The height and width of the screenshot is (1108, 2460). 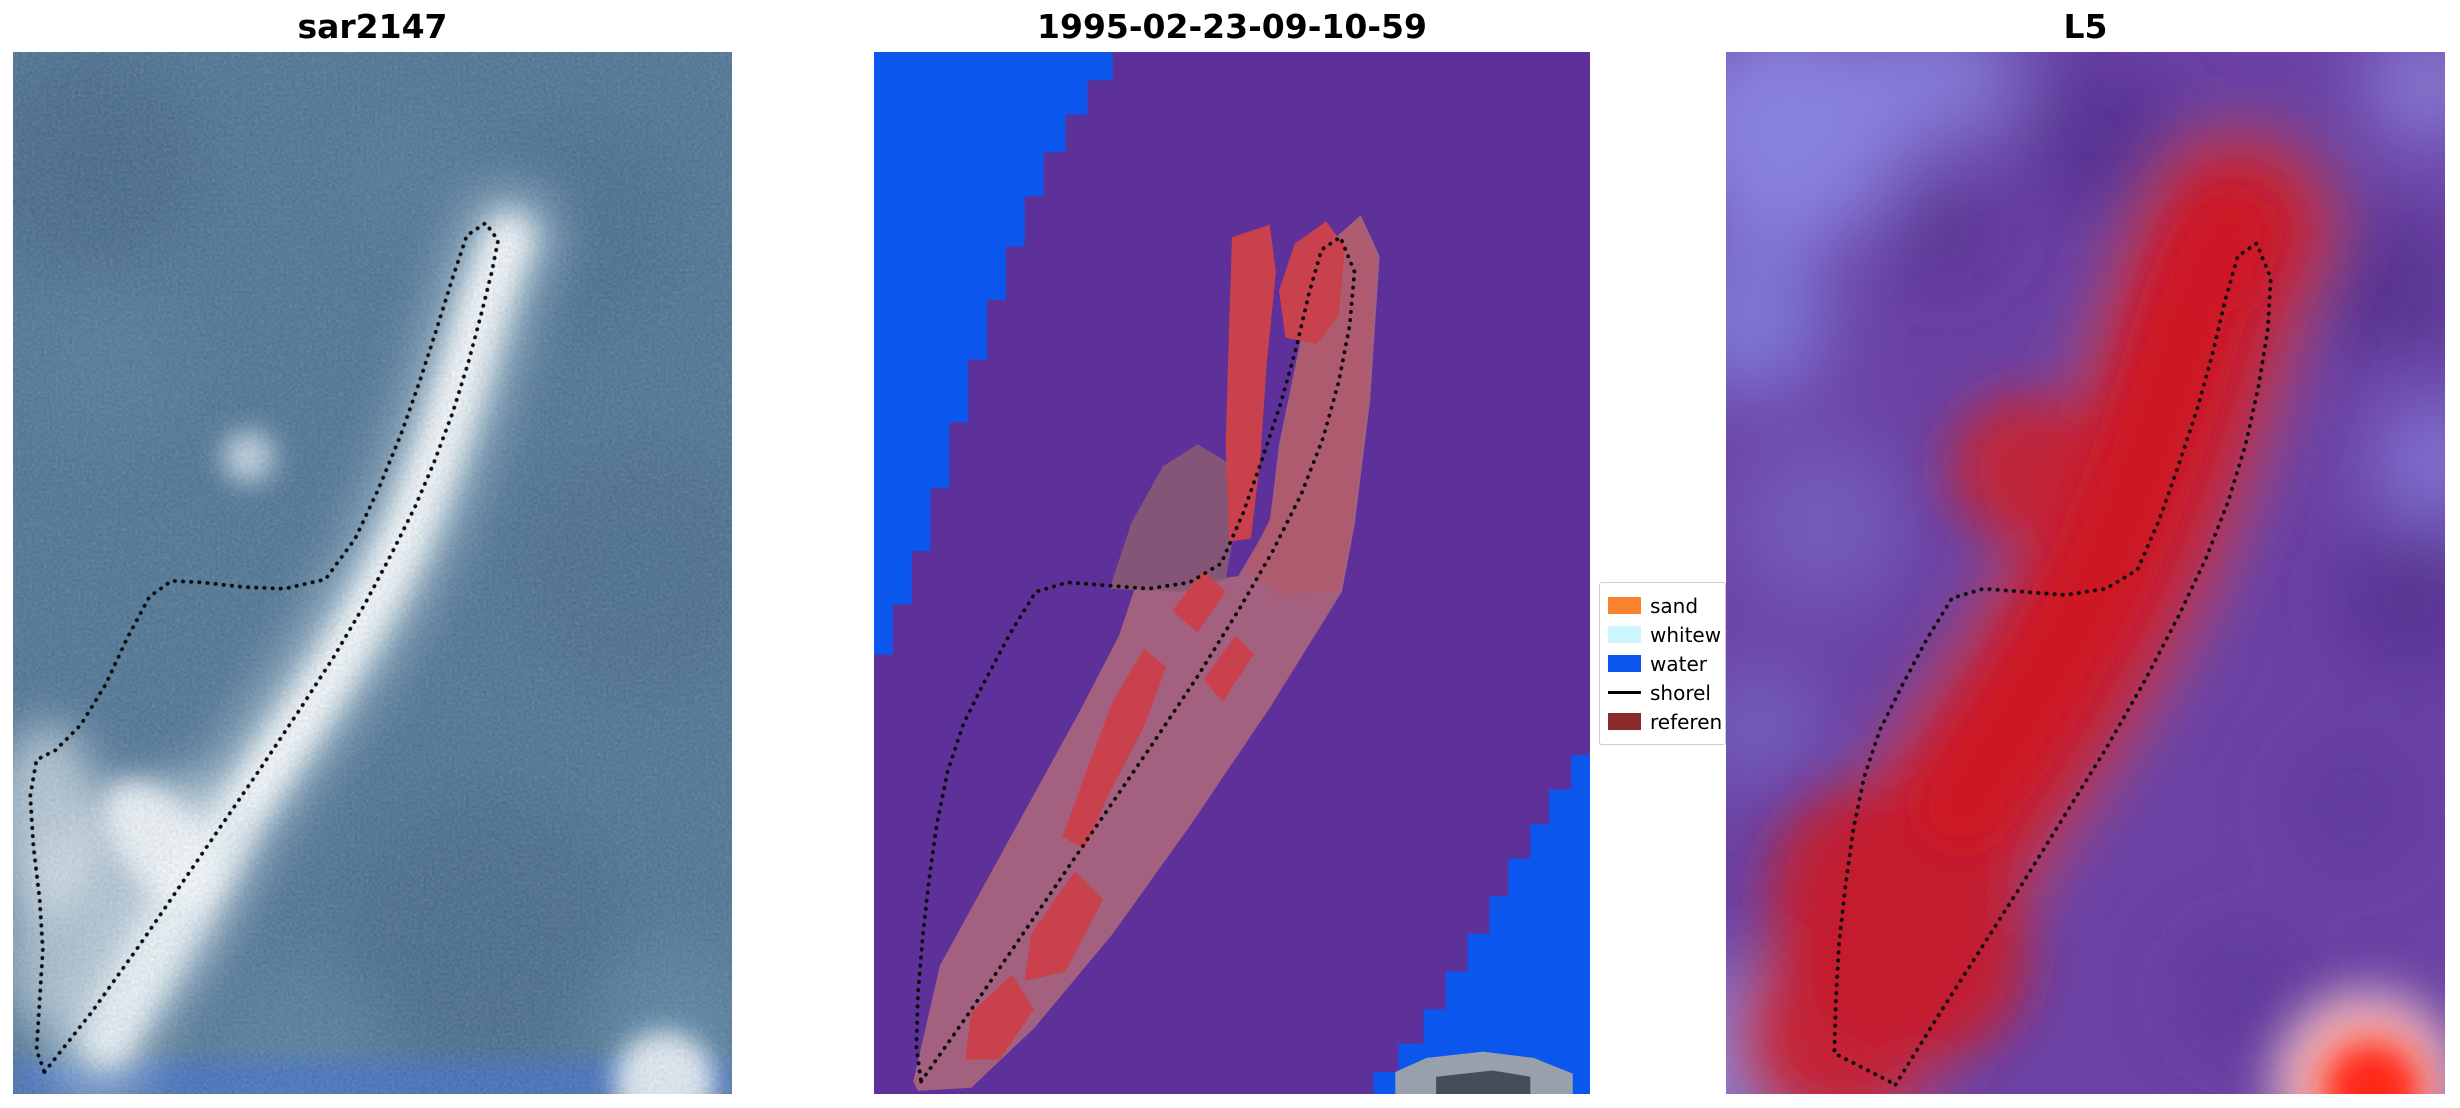 I want to click on legend-item-referen: referen, so click(x=1665, y=721).